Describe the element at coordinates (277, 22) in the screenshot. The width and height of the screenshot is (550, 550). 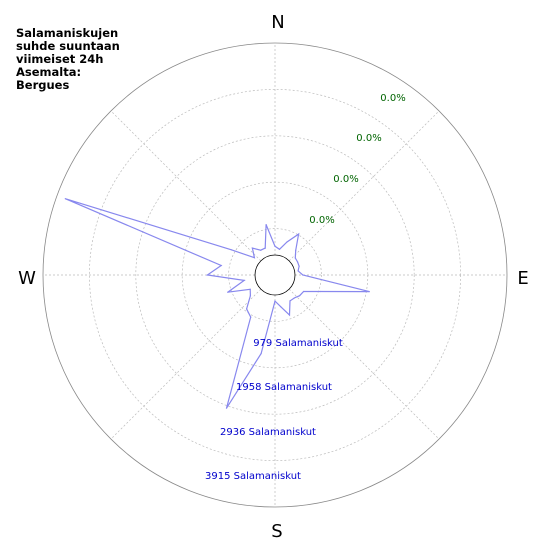
I see `compass-north: N` at that location.